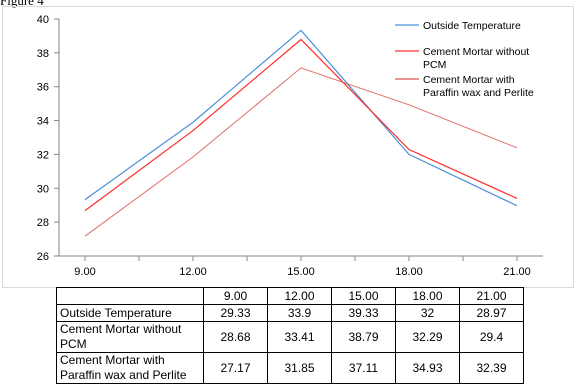 The width and height of the screenshot is (584, 389). Describe the element at coordinates (130, 337) in the screenshot. I see `table-row-label: Cement Mortar without PCM` at that location.